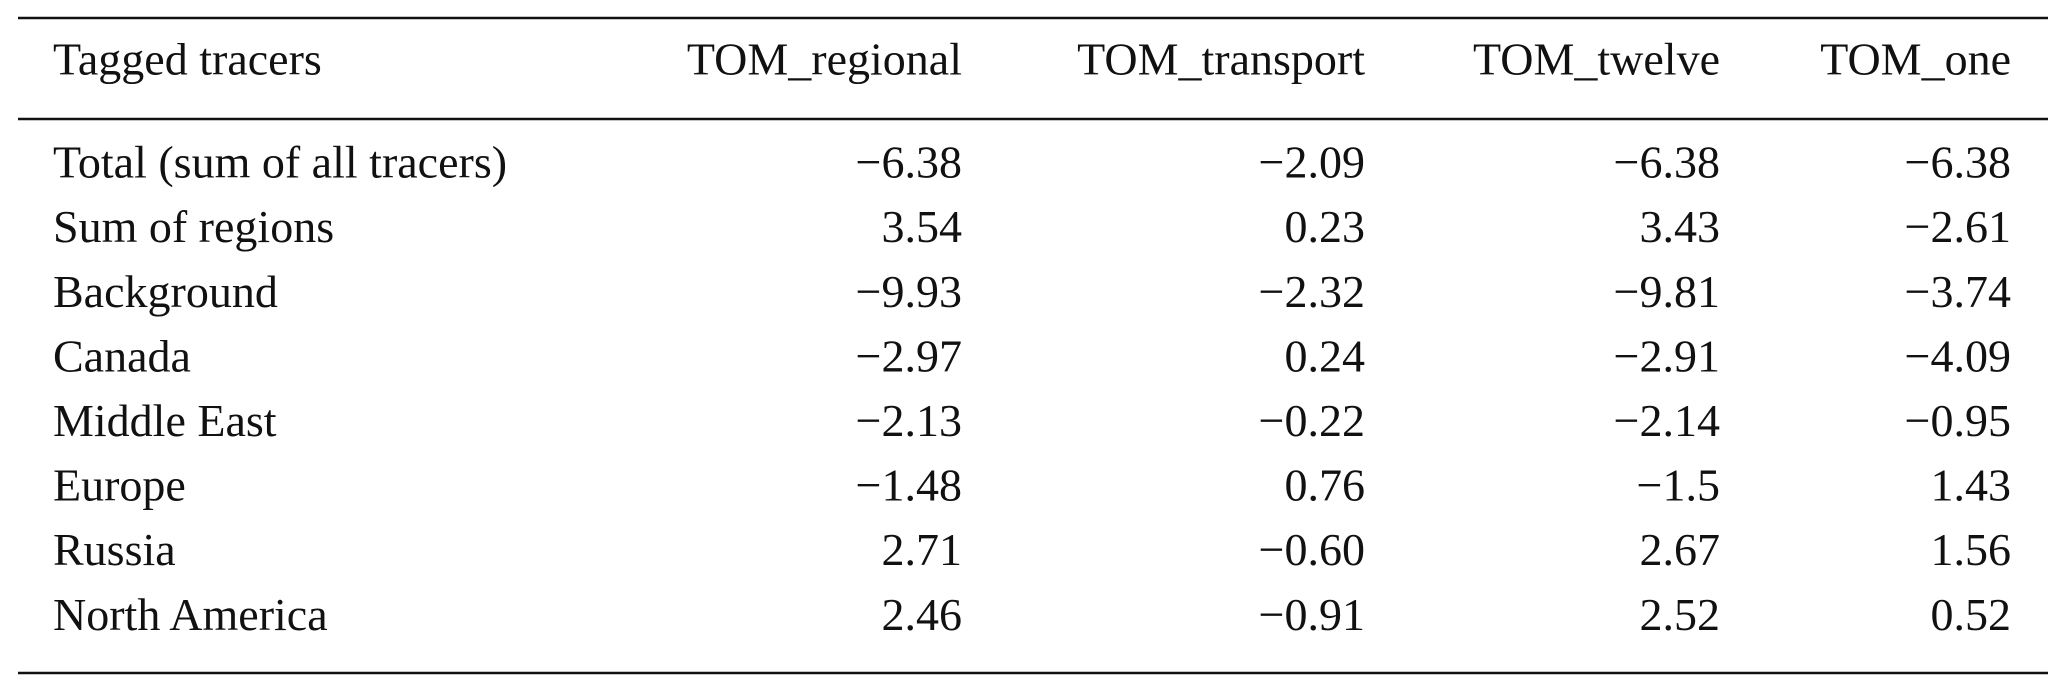 The image size is (2067, 693). Describe the element at coordinates (909, 420) in the screenshot. I see `value-cell: −2.13` at that location.